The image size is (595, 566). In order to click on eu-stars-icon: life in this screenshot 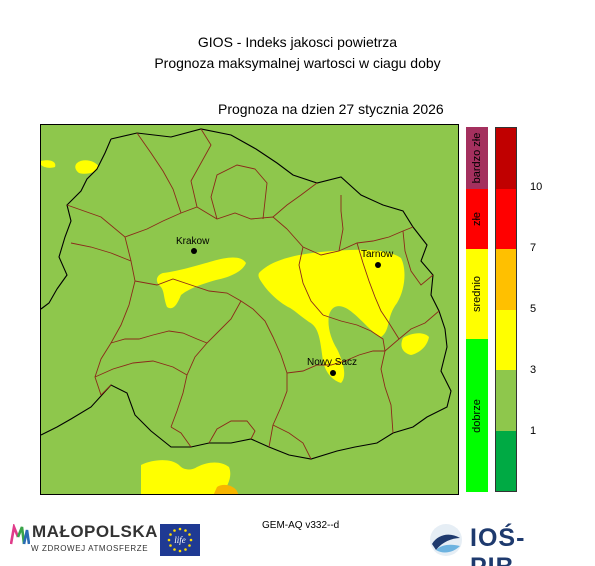, I will do `click(180, 540)`.